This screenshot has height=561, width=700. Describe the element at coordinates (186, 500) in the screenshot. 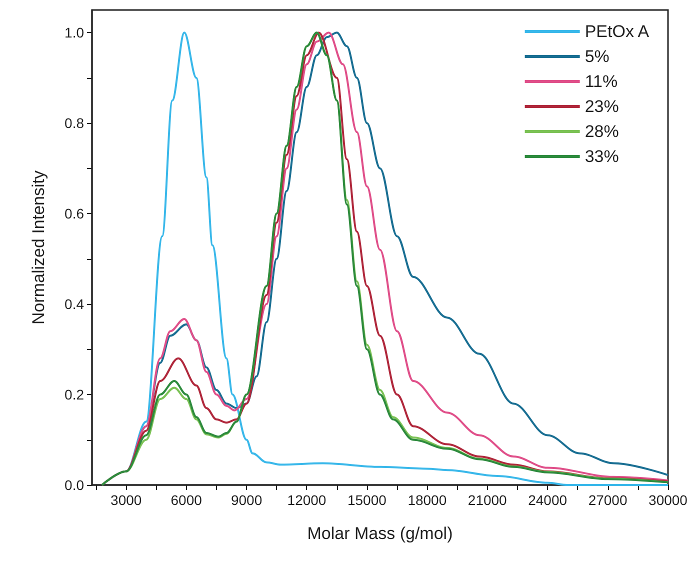

I see `x-tick-label: 6000` at that location.